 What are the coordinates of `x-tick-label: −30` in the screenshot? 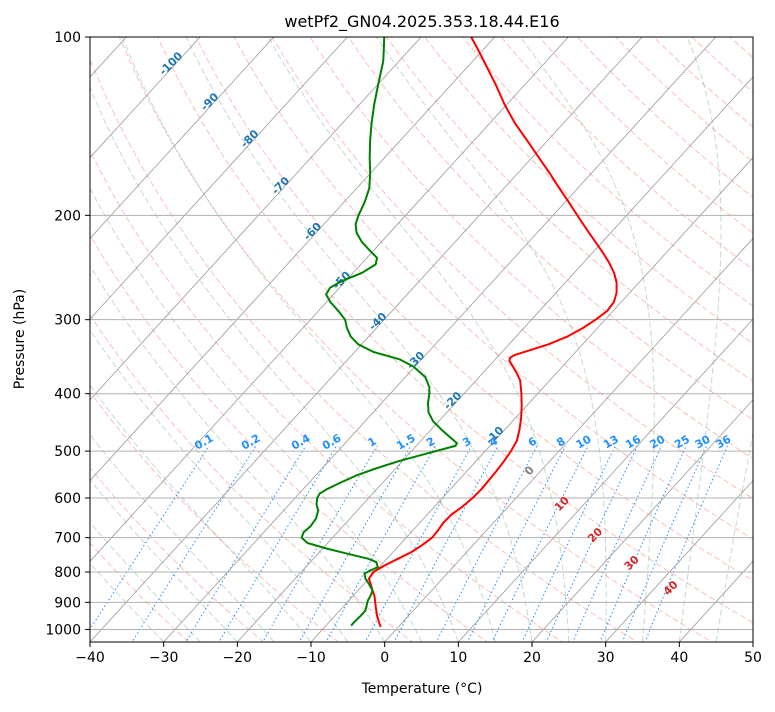 It's located at (164, 658).